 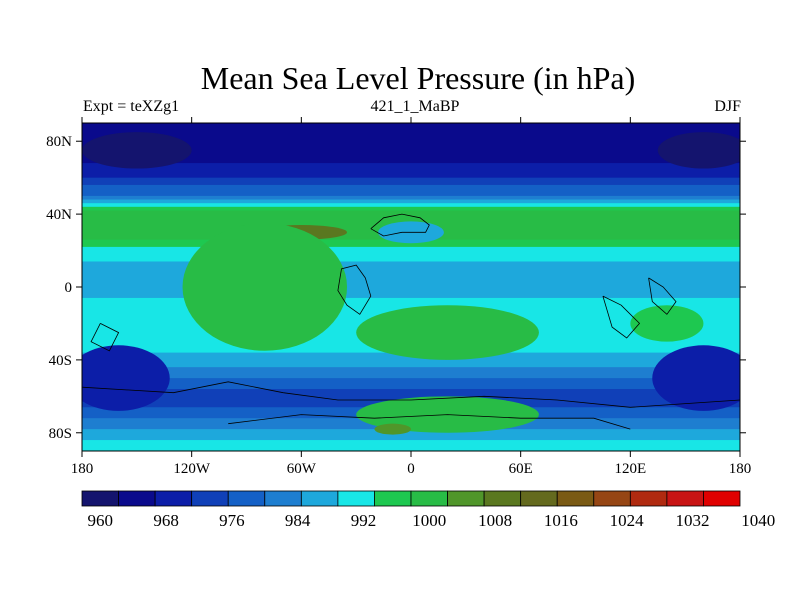 I want to click on y-tick-label: 80S, so click(x=60, y=434).